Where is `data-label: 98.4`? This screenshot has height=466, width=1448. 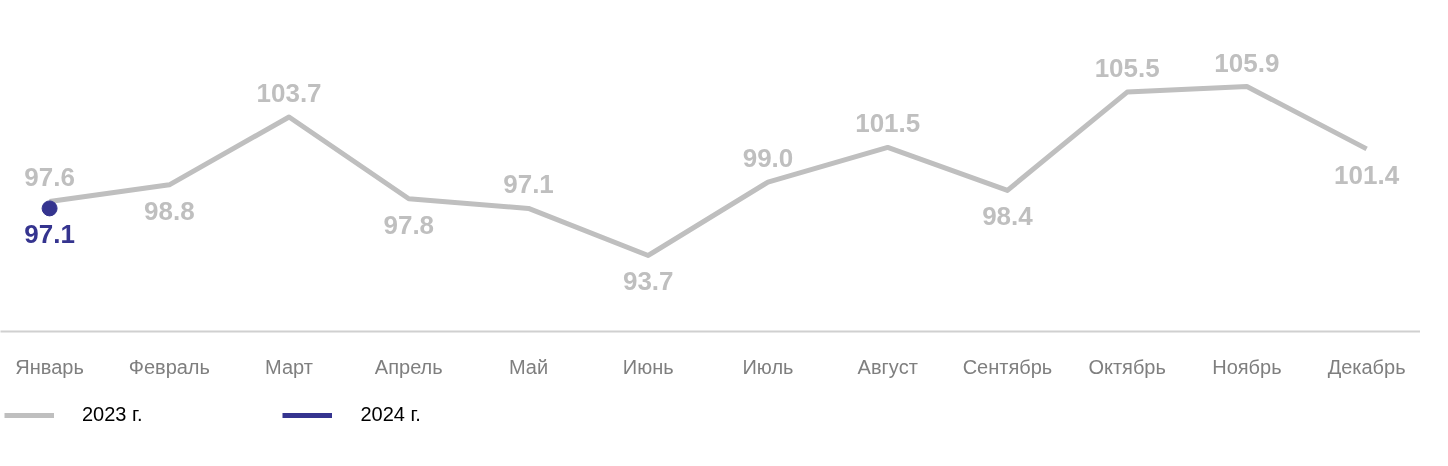
data-label: 98.4 is located at coordinates (1008, 216).